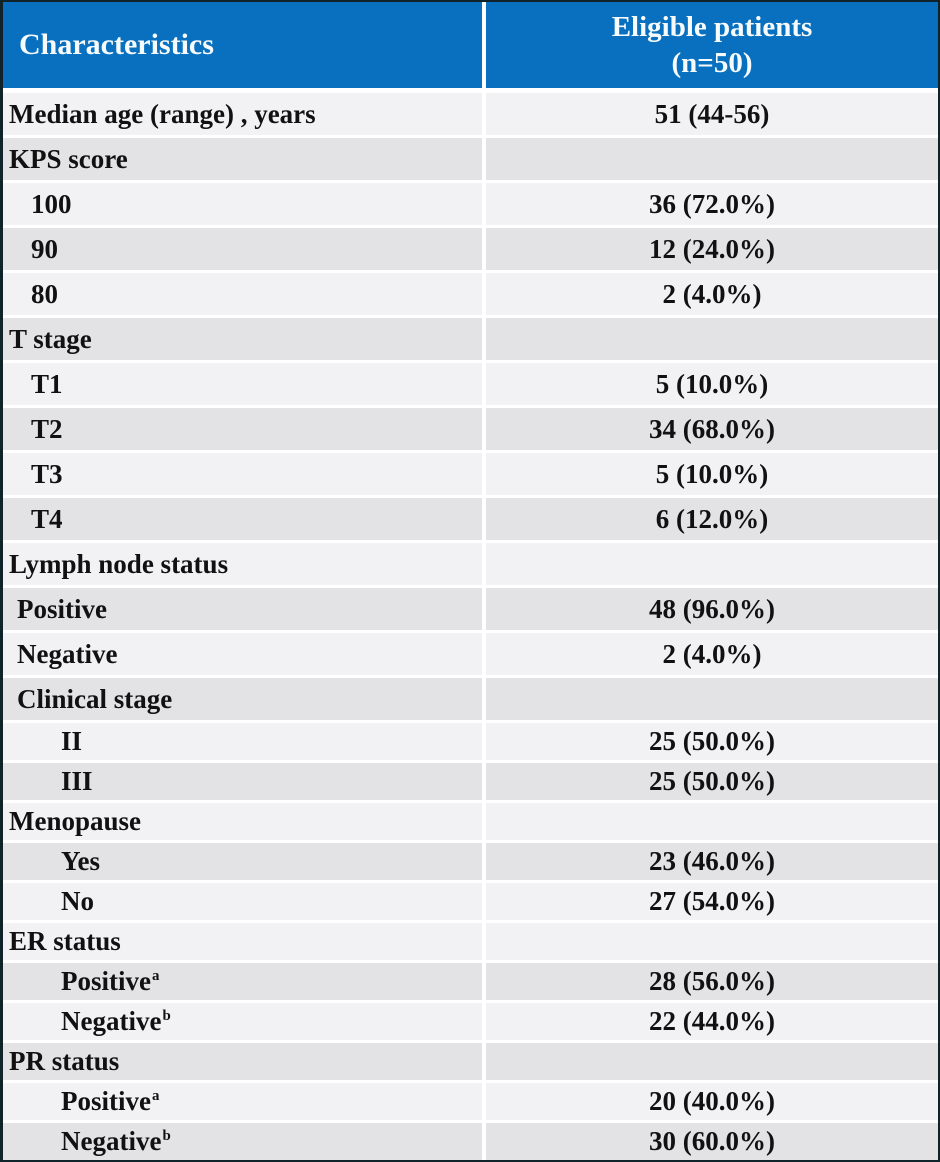 Image resolution: width=940 pixels, height=1162 pixels. I want to click on row-label-cell: KPS score, so click(244, 159).